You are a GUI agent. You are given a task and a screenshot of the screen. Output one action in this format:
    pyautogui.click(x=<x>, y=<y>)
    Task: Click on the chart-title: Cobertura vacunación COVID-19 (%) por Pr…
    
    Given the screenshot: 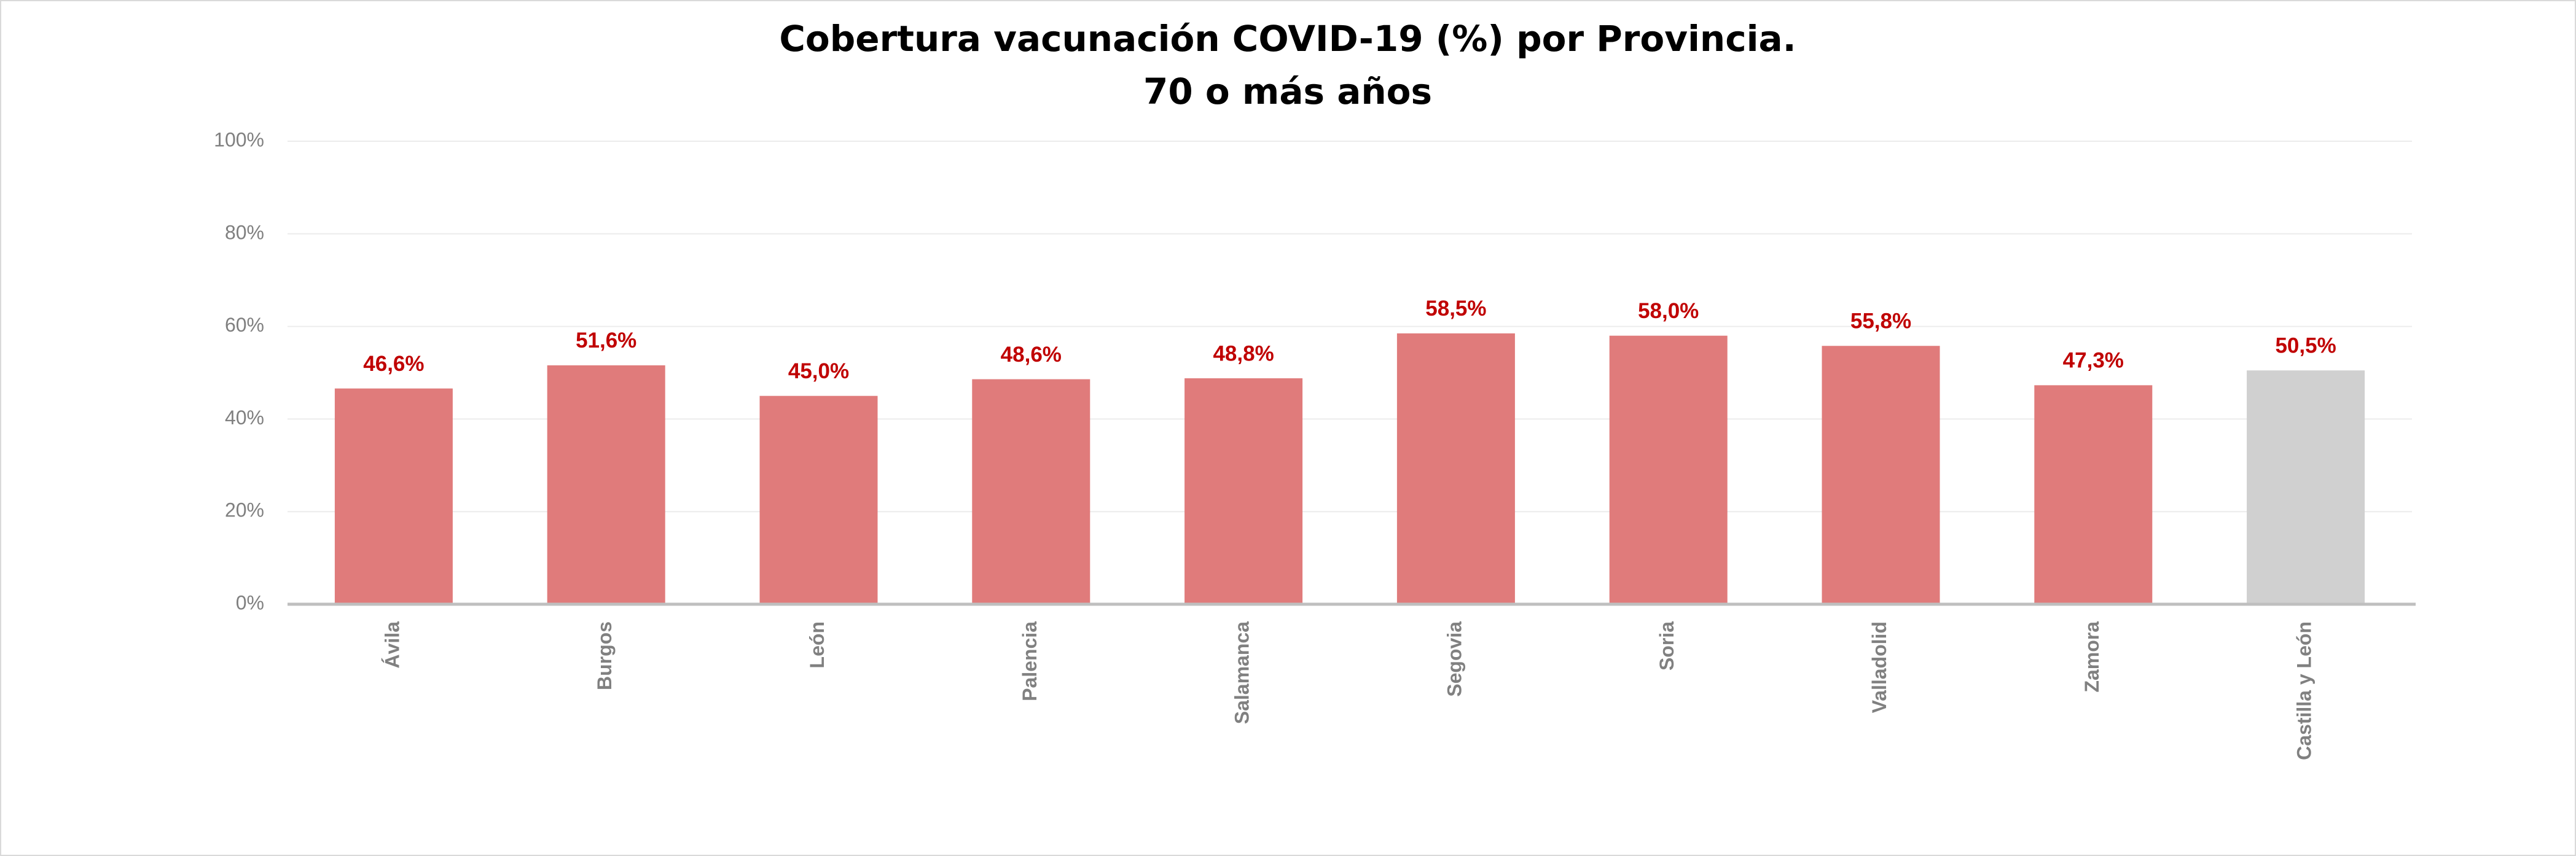 What is the action you would take?
    pyautogui.click(x=1287, y=39)
    